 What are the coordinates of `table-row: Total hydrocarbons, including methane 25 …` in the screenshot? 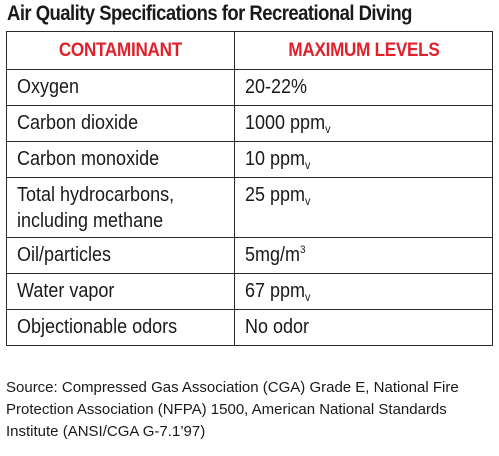 It's located at (249, 207).